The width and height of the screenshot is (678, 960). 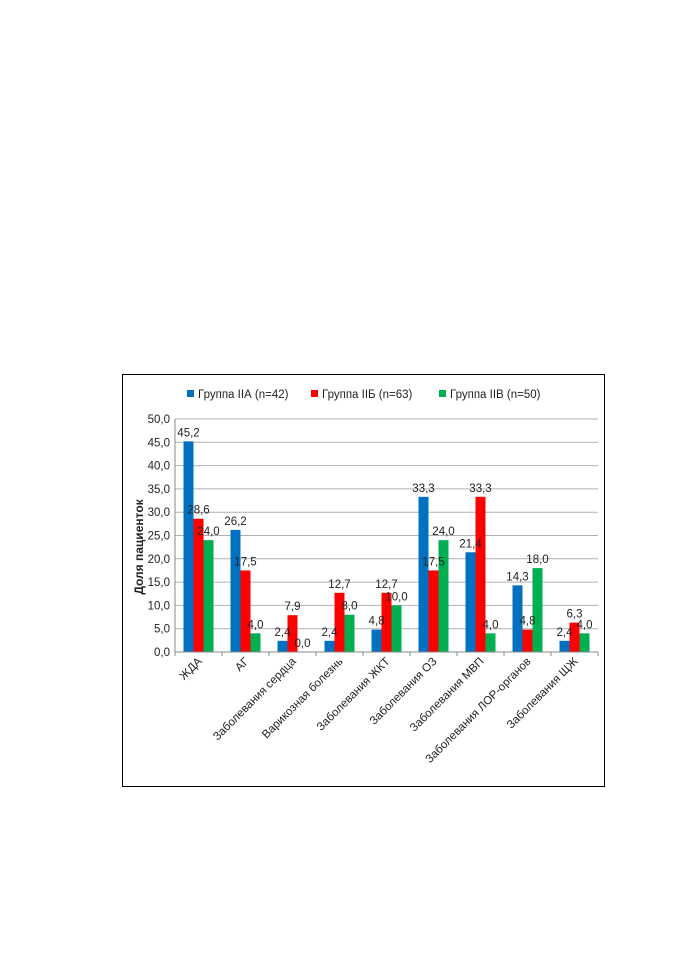 What do you see at coordinates (235, 522) in the screenshot?
I see `data-label: 26,2` at bounding box center [235, 522].